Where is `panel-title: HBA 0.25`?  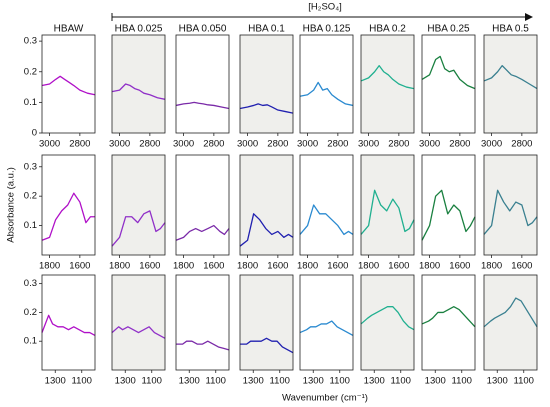 panel-title: HBA 0.25 is located at coordinates (448, 29).